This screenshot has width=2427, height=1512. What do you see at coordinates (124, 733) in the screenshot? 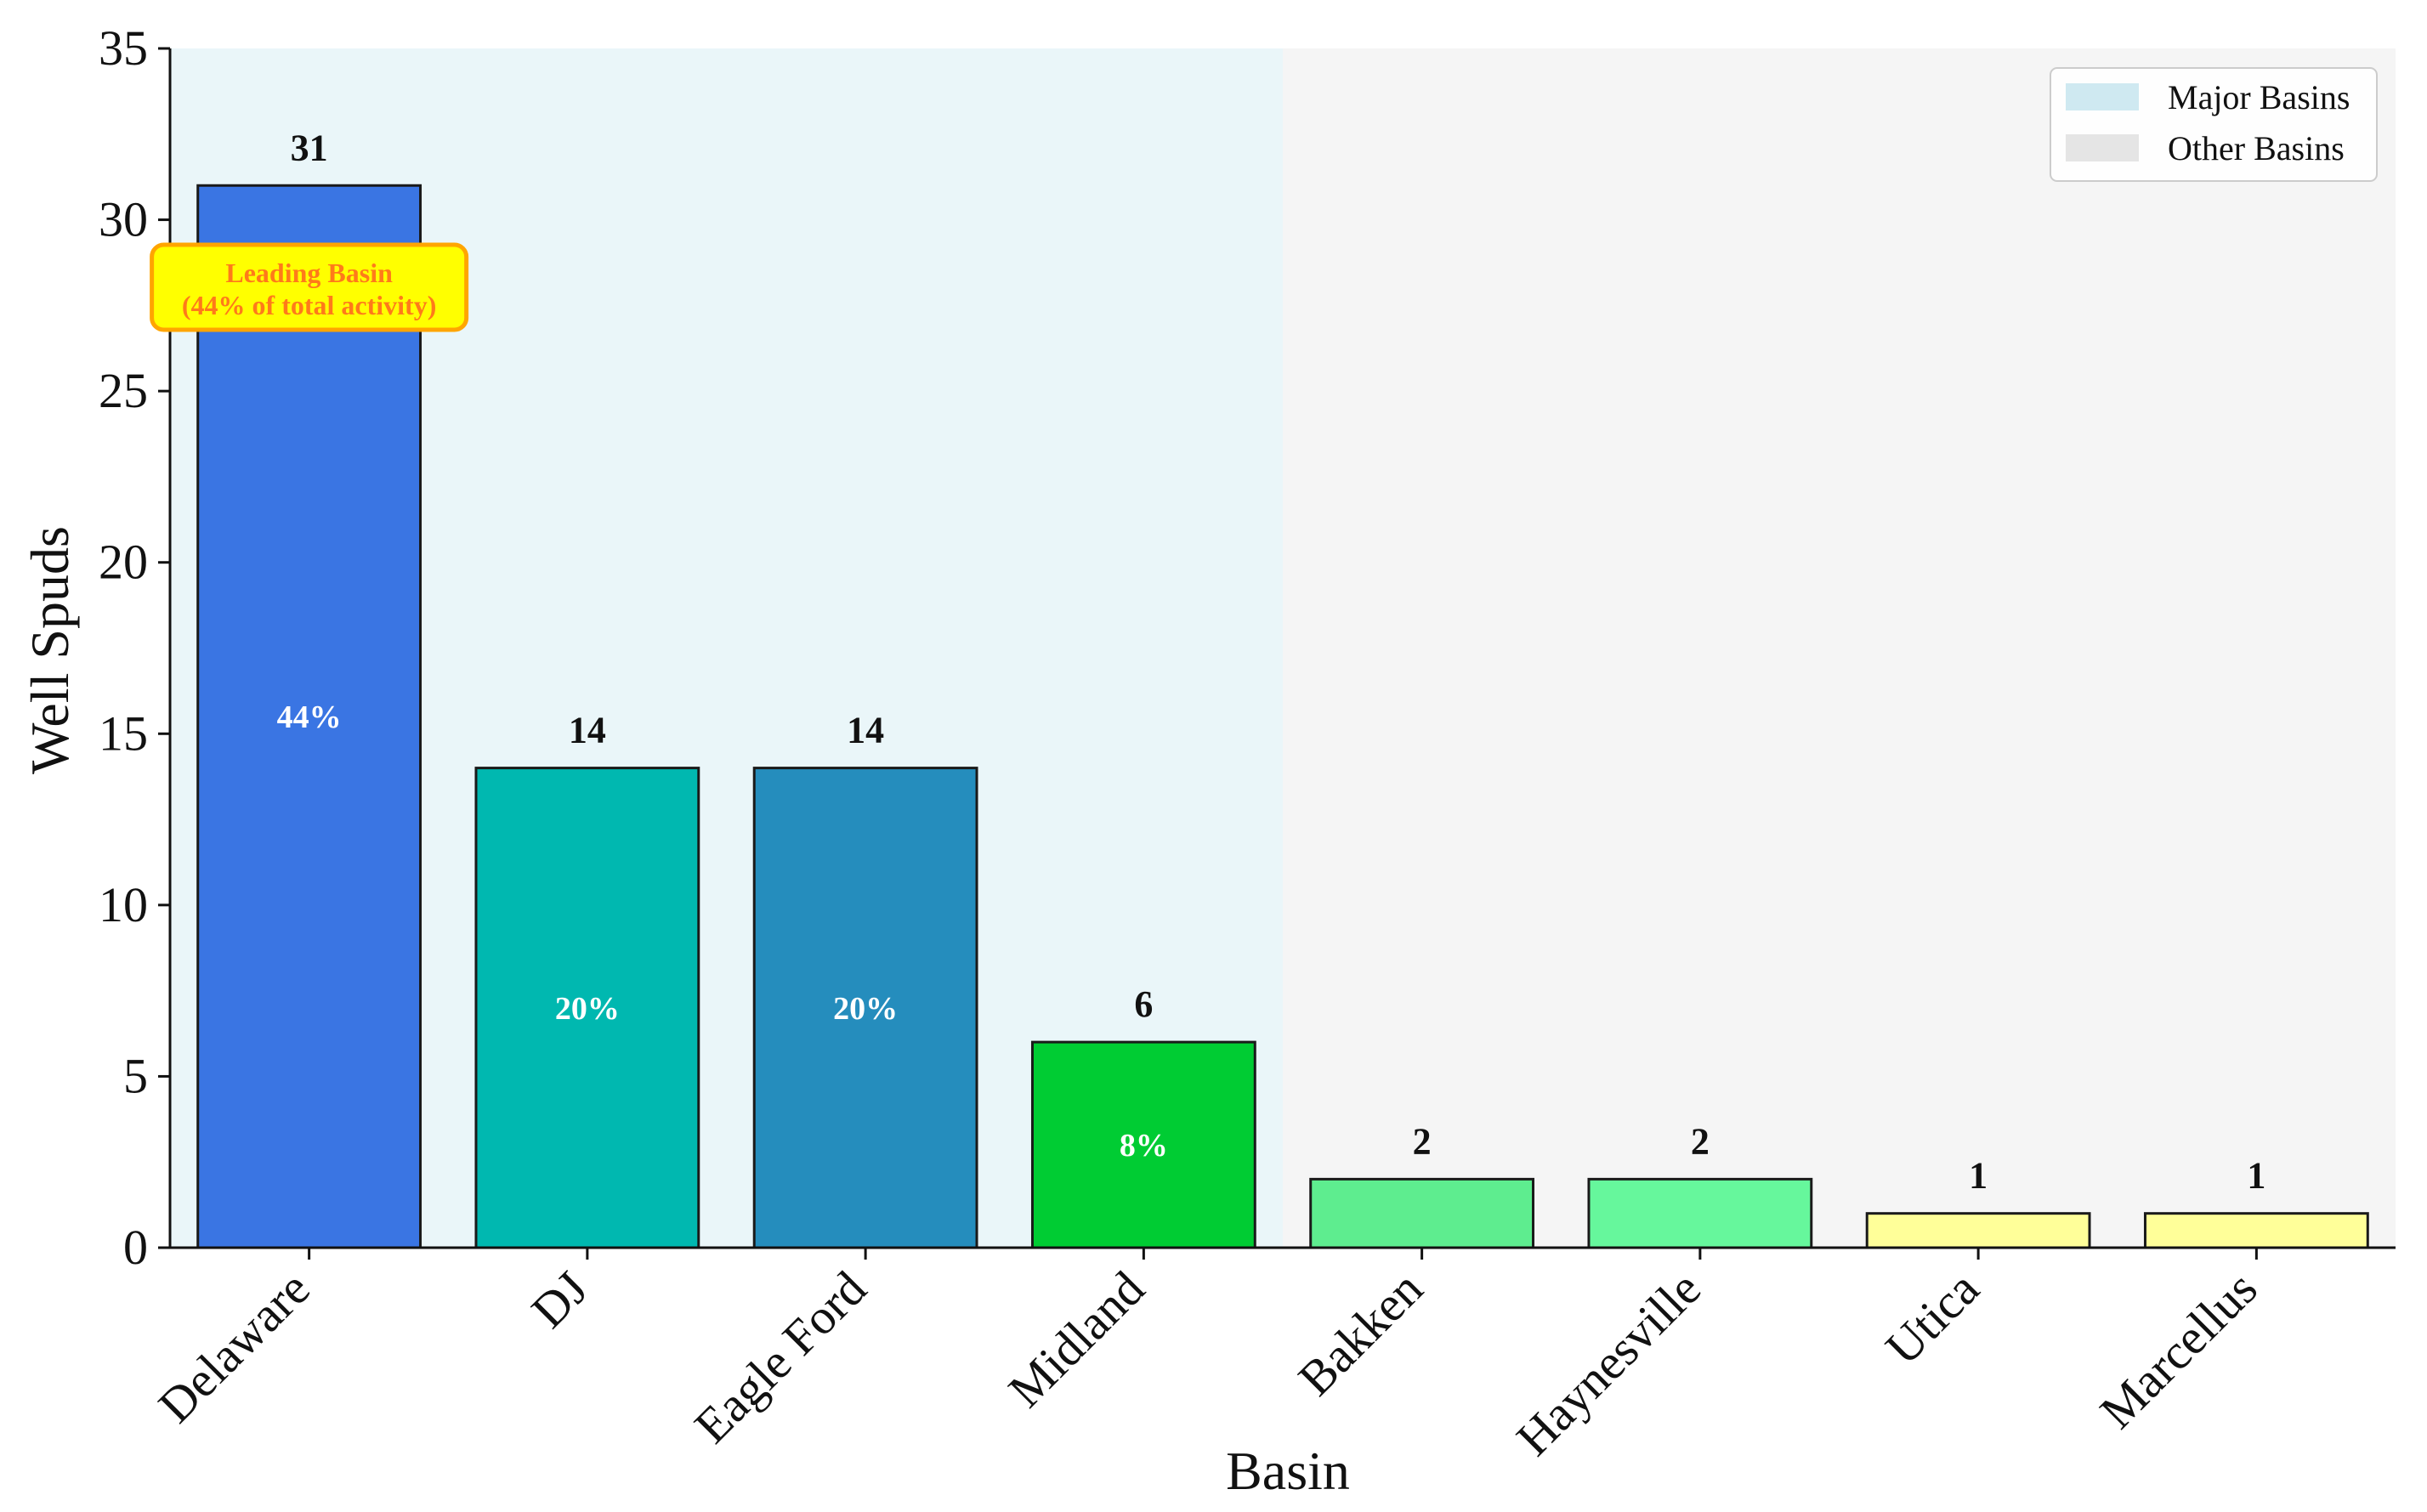
I see `y-tick-label: 15` at bounding box center [124, 733].